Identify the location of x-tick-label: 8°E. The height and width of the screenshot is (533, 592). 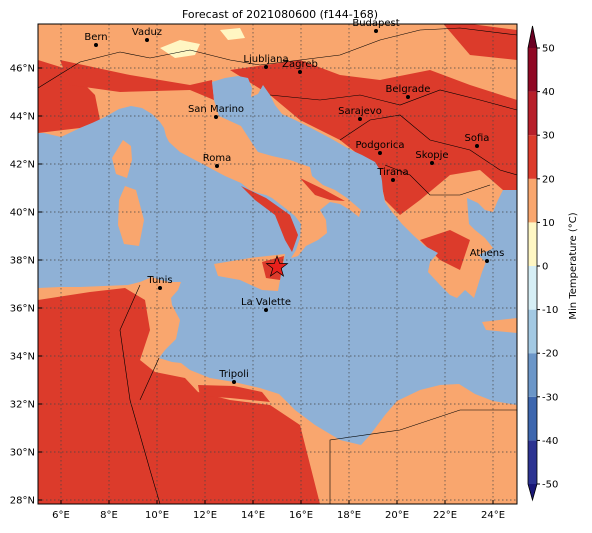
(109, 515).